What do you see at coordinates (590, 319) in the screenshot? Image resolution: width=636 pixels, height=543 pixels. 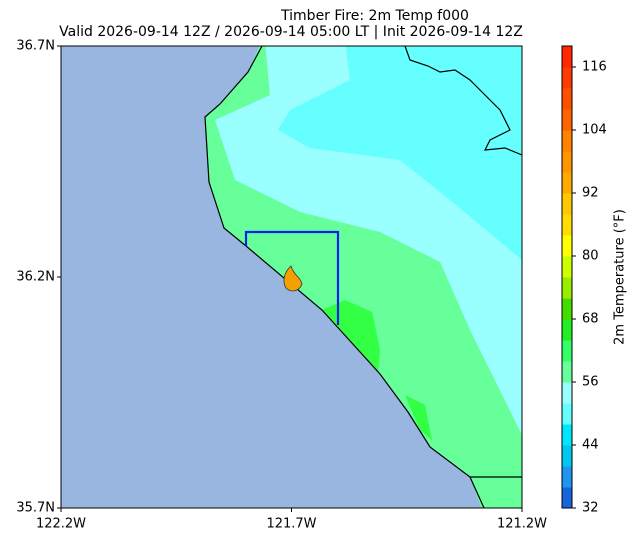 I see `colorbar-tick-label: 68` at bounding box center [590, 319].